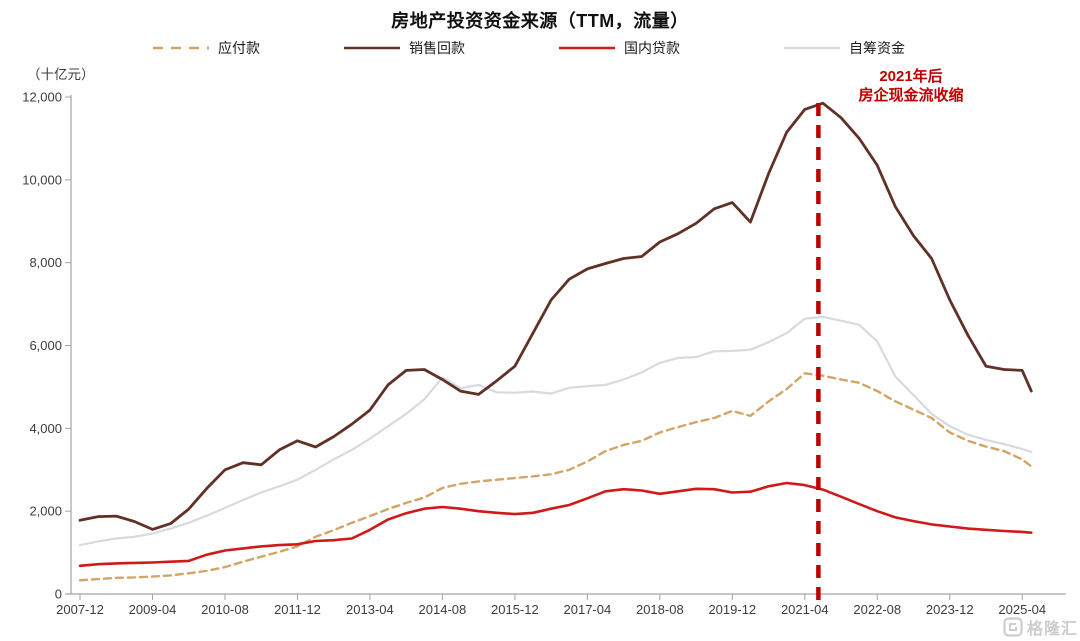 This screenshot has height=641, width=1080. What do you see at coordinates (911, 76) in the screenshot?
I see `annotation-line1: 2021年后` at bounding box center [911, 76].